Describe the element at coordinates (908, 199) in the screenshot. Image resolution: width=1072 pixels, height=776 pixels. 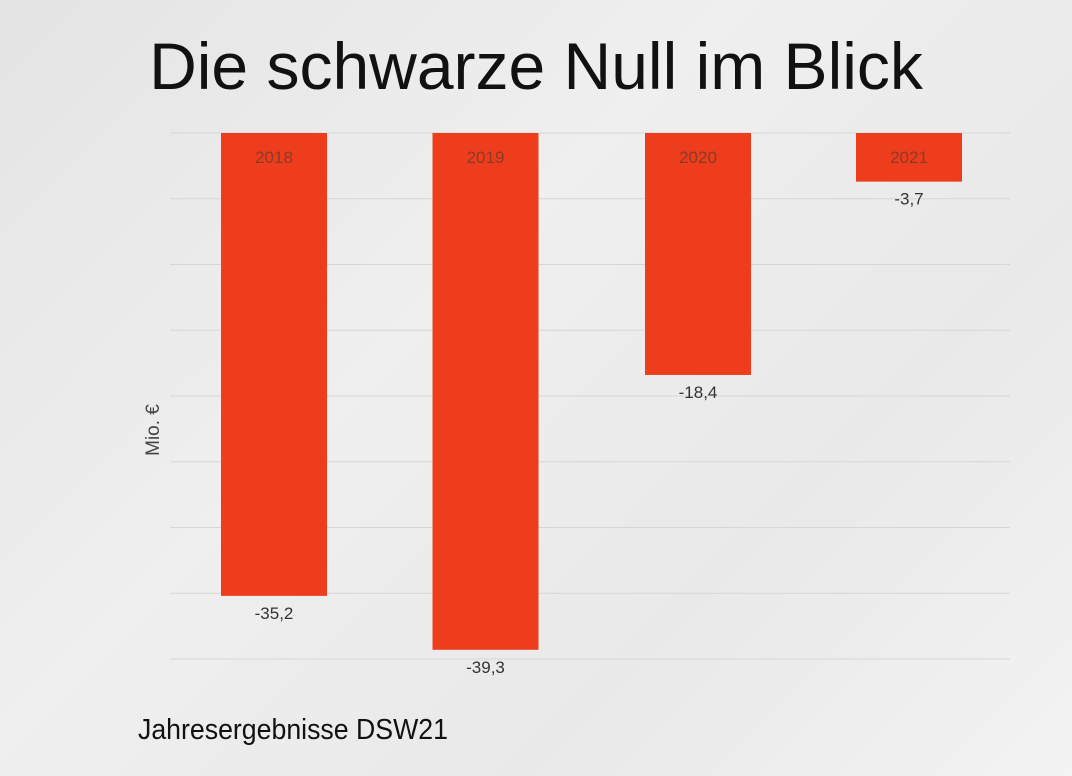
I see `value-label-2021: -3,7` at that location.